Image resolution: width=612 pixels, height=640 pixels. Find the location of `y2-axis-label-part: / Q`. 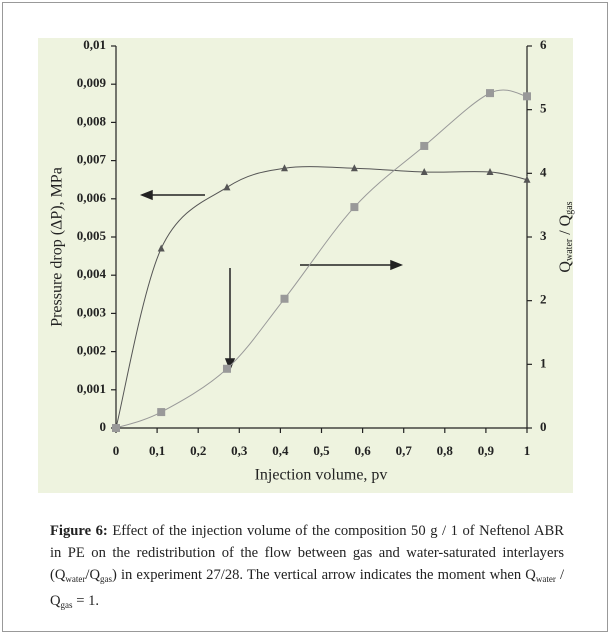

y2-axis-label-part: / Q is located at coordinates (565, 226).